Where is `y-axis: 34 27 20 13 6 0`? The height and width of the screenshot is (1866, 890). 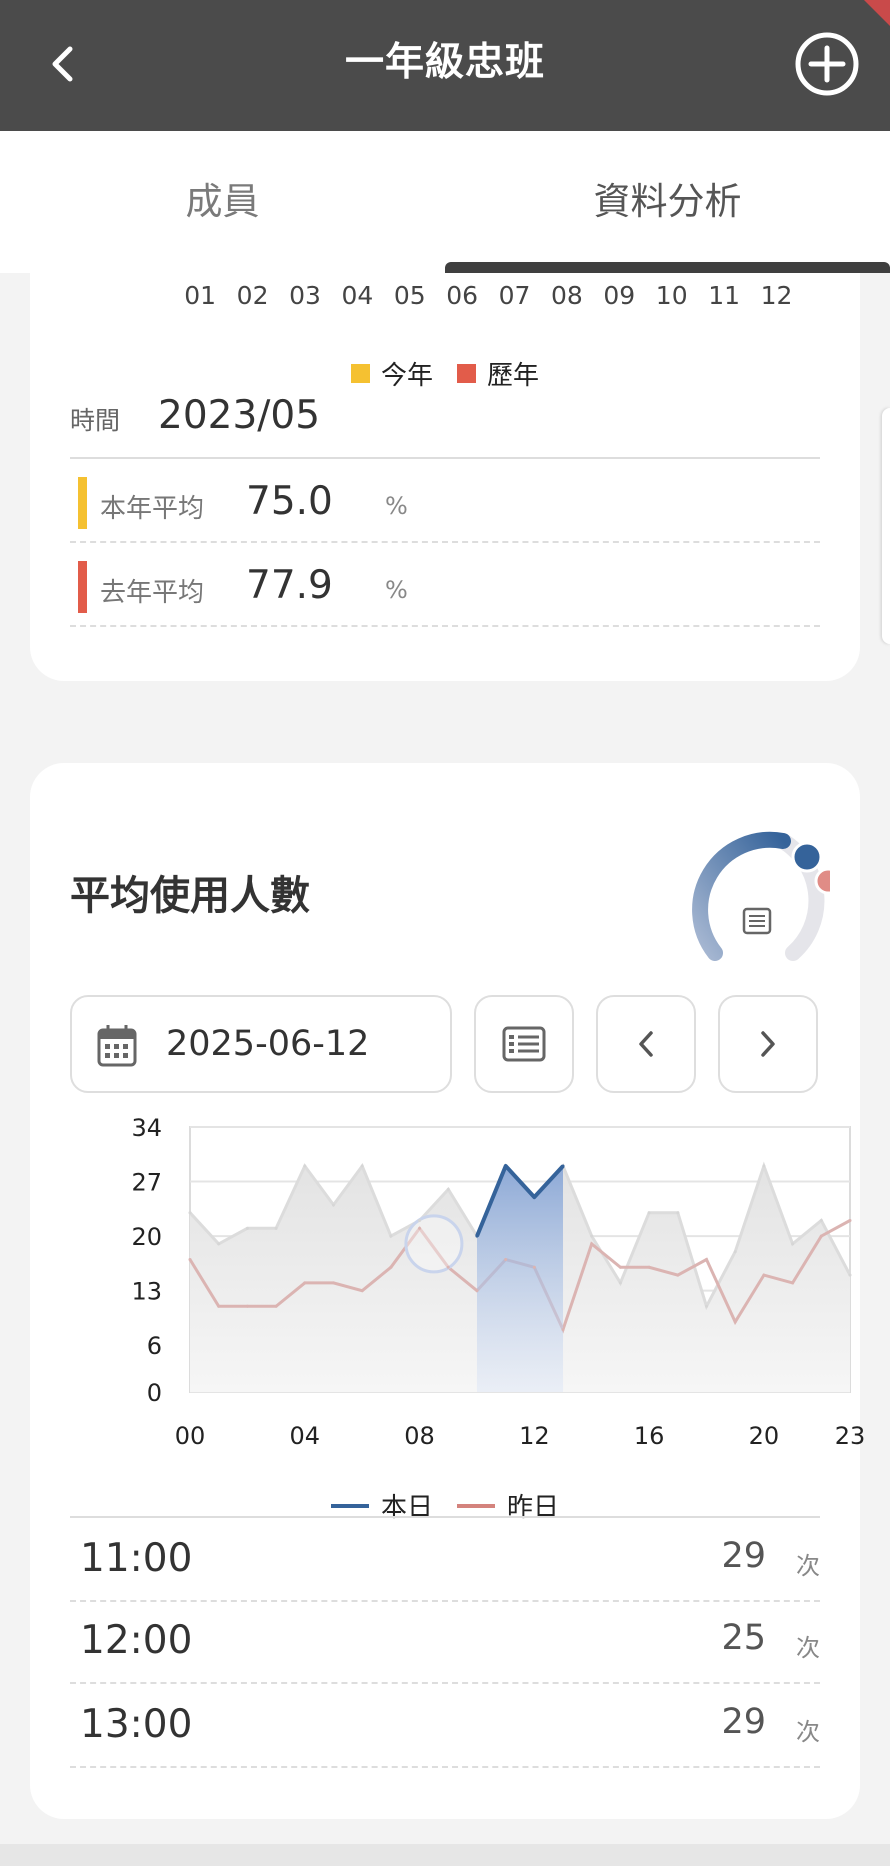 y-axis: 34 27 20 13 6 0 is located at coordinates (146, 1260).